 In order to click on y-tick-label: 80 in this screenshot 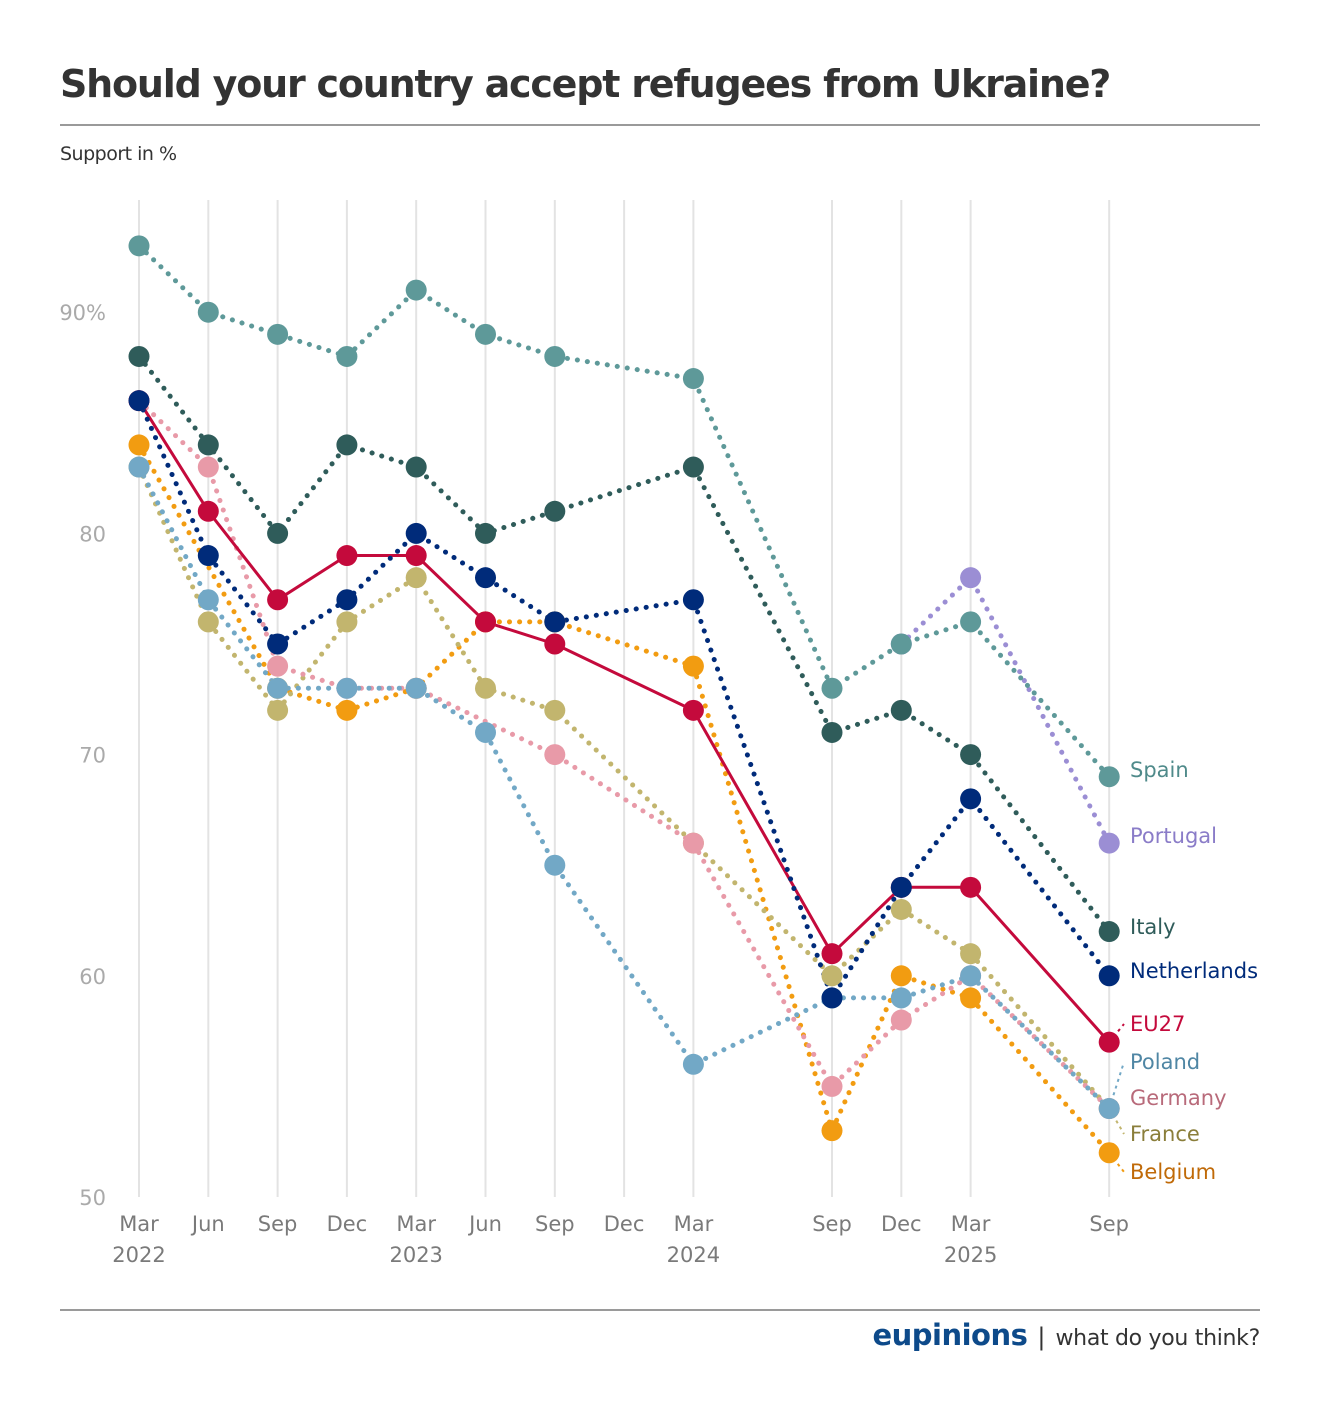, I will do `click(92, 534)`.